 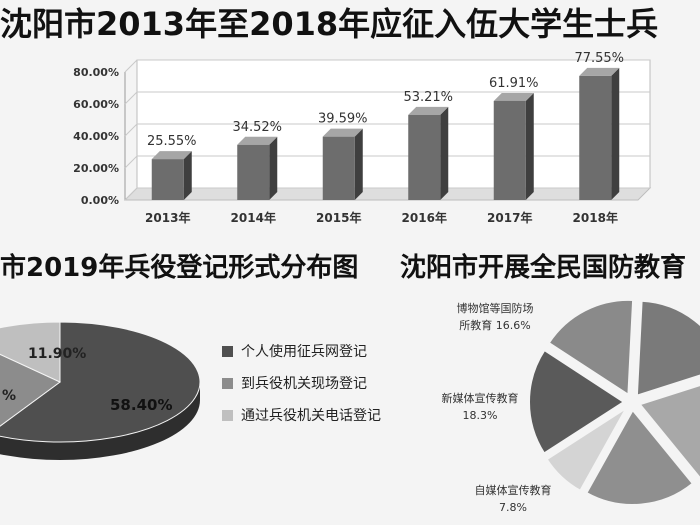 What do you see at coordinates (513, 490) in the screenshot?
I see `pie-label-self-media-line1: 自媒体宣传教育` at bounding box center [513, 490].